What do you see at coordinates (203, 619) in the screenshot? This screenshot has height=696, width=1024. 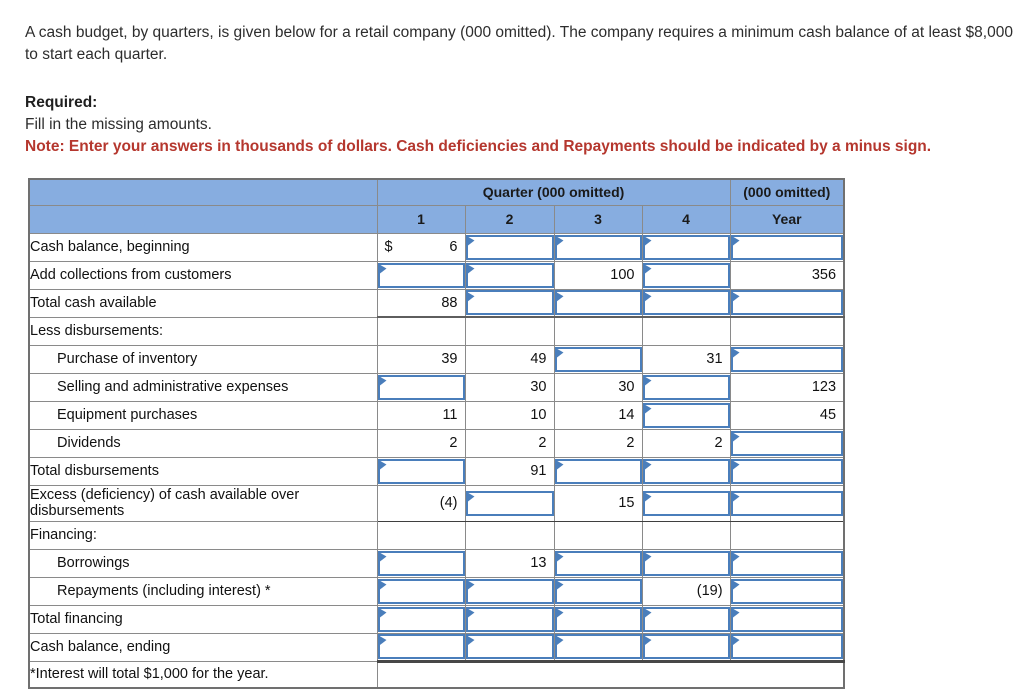 I see `row-label: Total financing` at bounding box center [203, 619].